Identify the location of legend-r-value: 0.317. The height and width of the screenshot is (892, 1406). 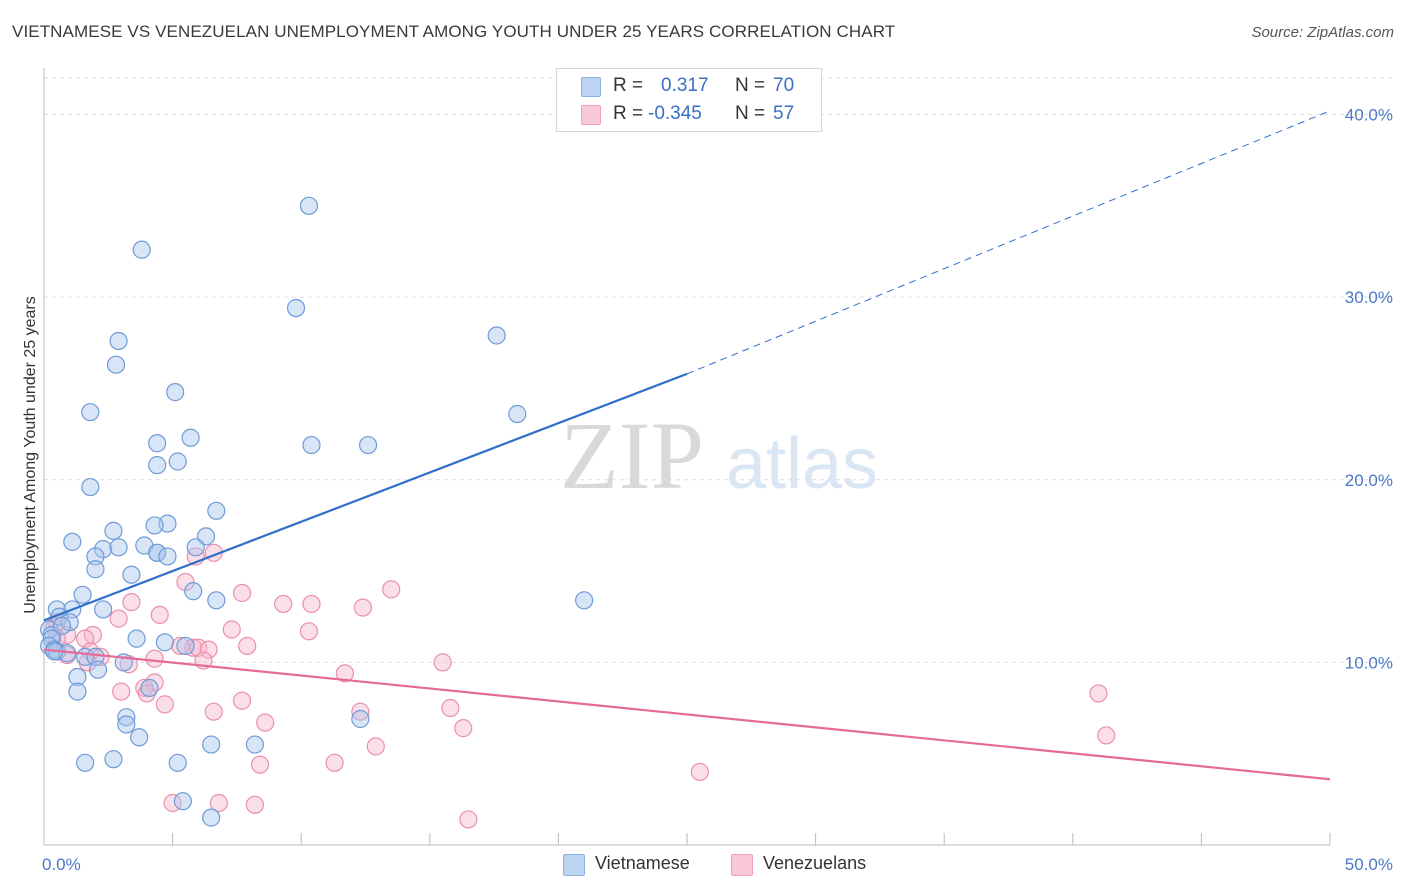
(685, 85).